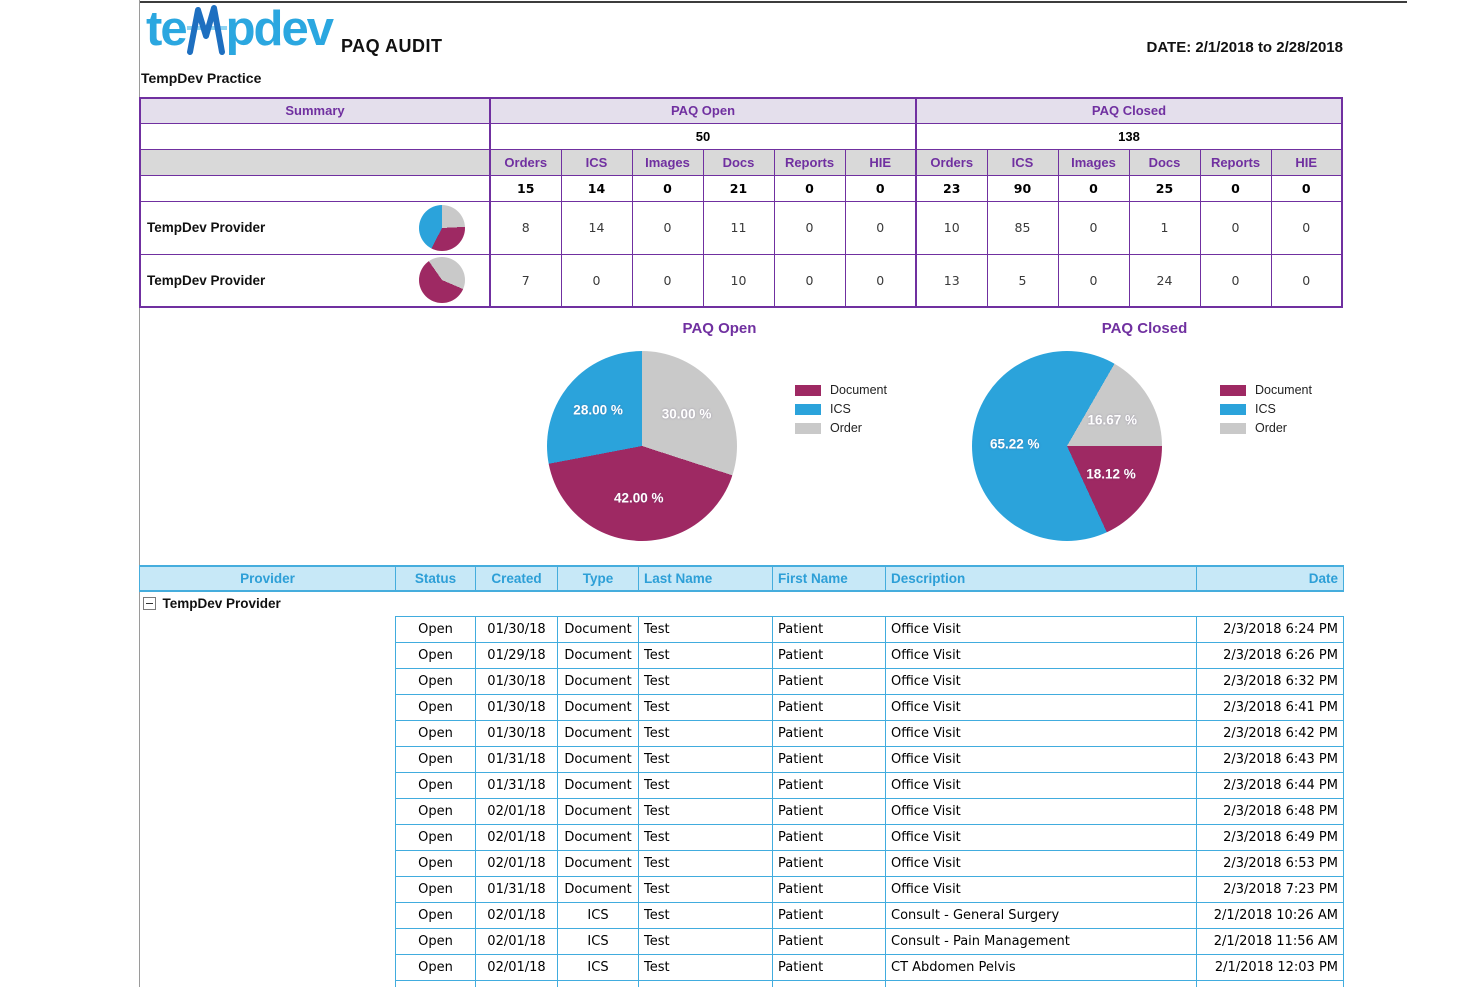  What do you see at coordinates (596, 227) in the screenshot?
I see `provider-count-cell: 14` at bounding box center [596, 227].